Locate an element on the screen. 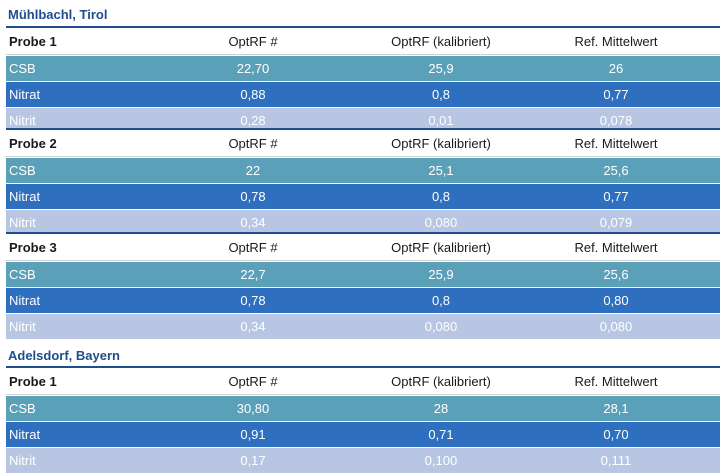 Image resolution: width=725 pixels, height=476 pixels. sample-label: Probe 2 is located at coordinates (33, 143).